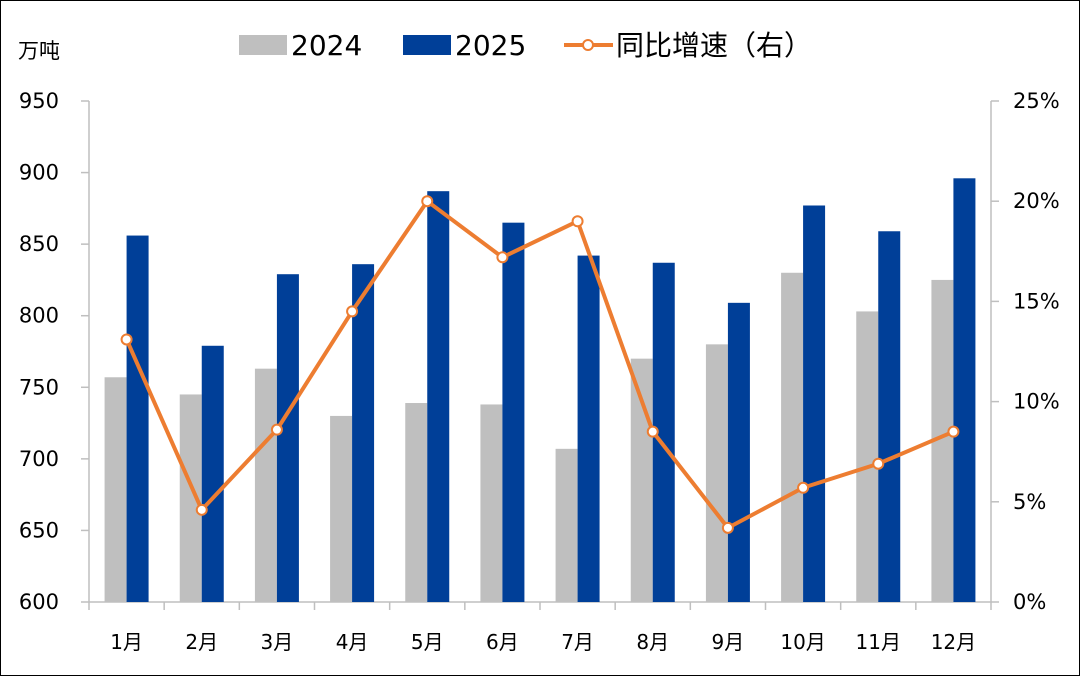  What do you see at coordinates (588, 45) in the screenshot?
I see `legend-swatch-marker` at bounding box center [588, 45].